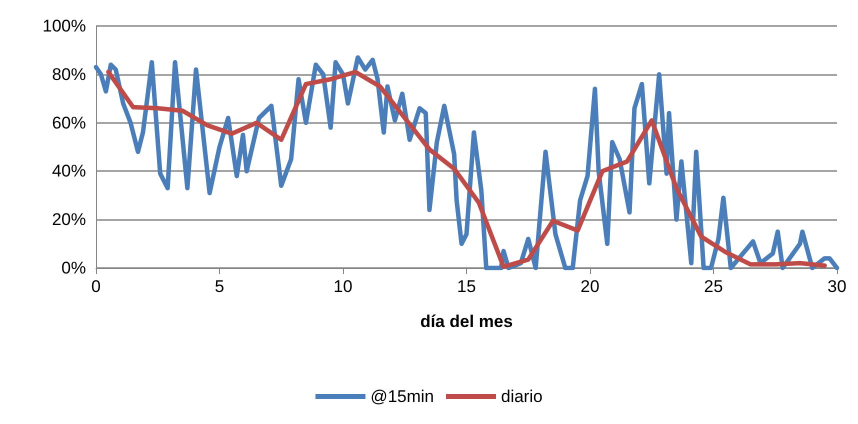 The width and height of the screenshot is (858, 424). What do you see at coordinates (69, 122) in the screenshot?
I see `y-tick-label: 60%` at bounding box center [69, 122].